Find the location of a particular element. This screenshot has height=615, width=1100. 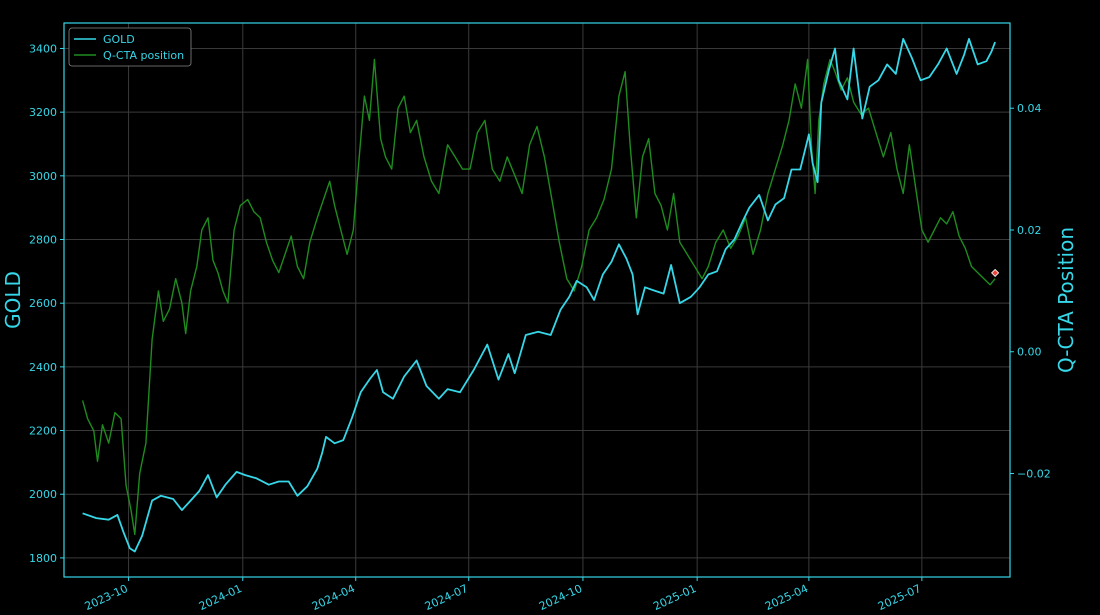

y-left-tick-label: 3200 is located at coordinates (43, 112).